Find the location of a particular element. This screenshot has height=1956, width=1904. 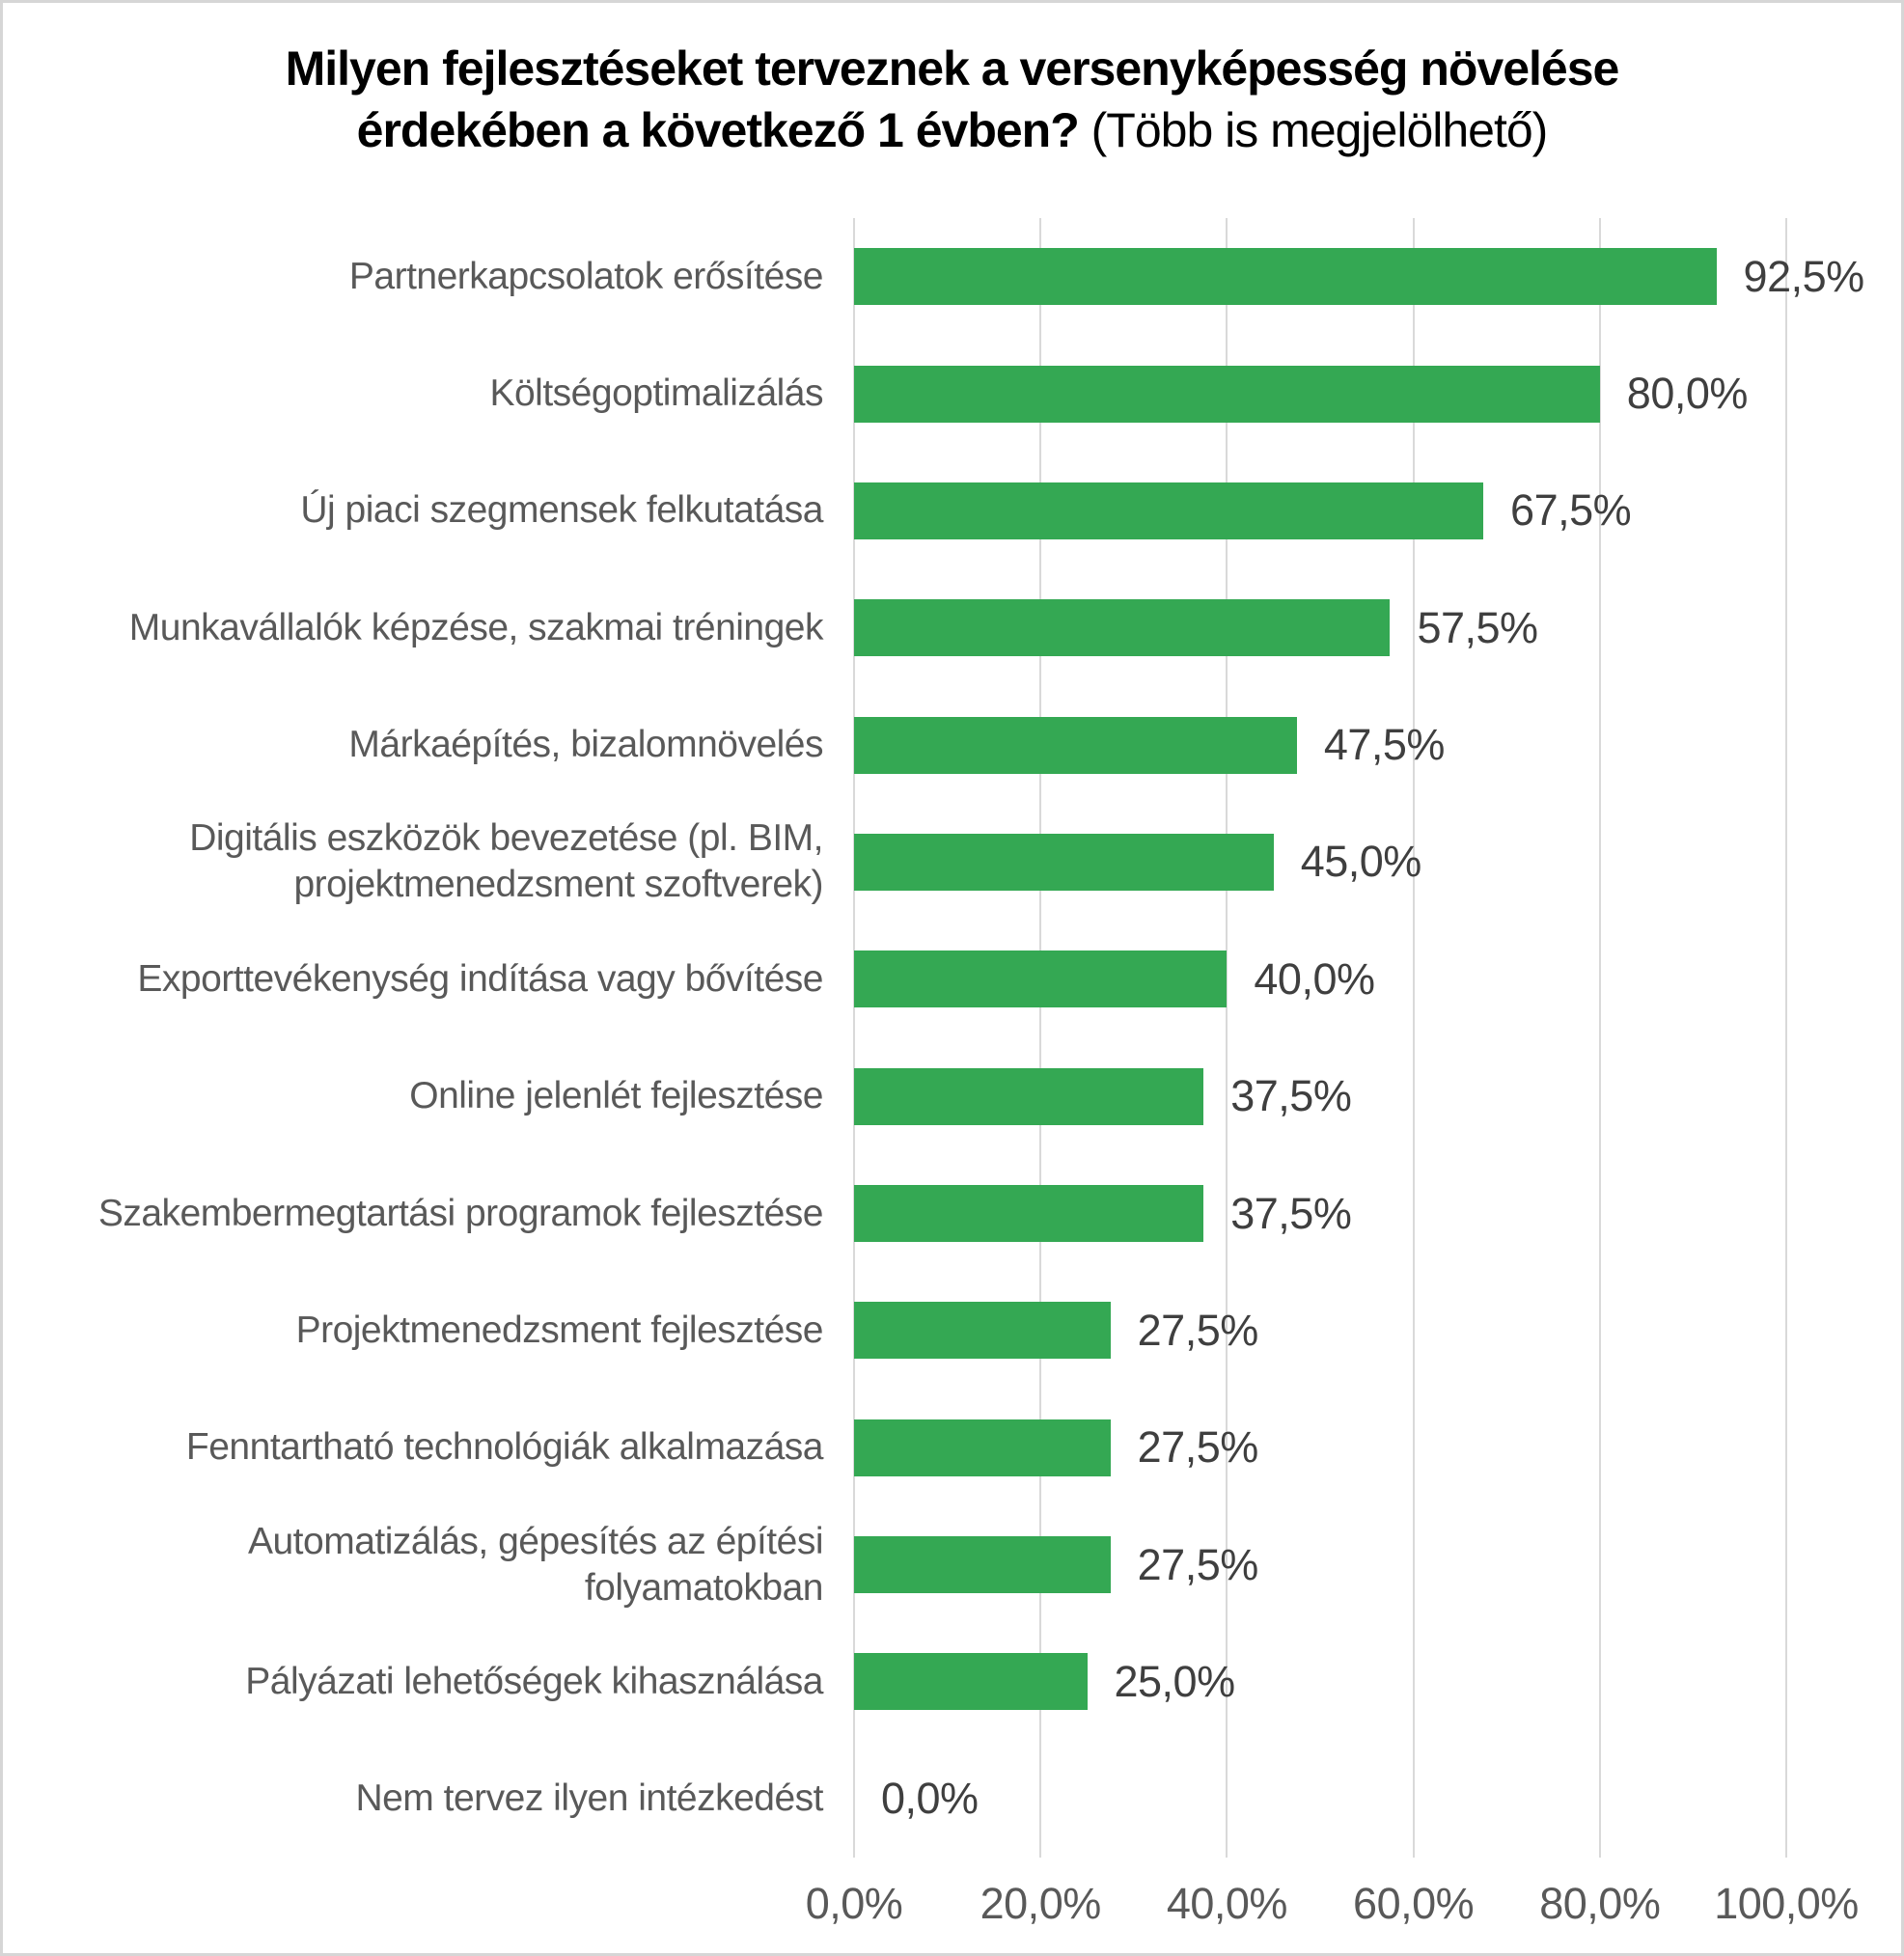

category-label: Pályázati lehetőségek kihasználása is located at coordinates (534, 1681).